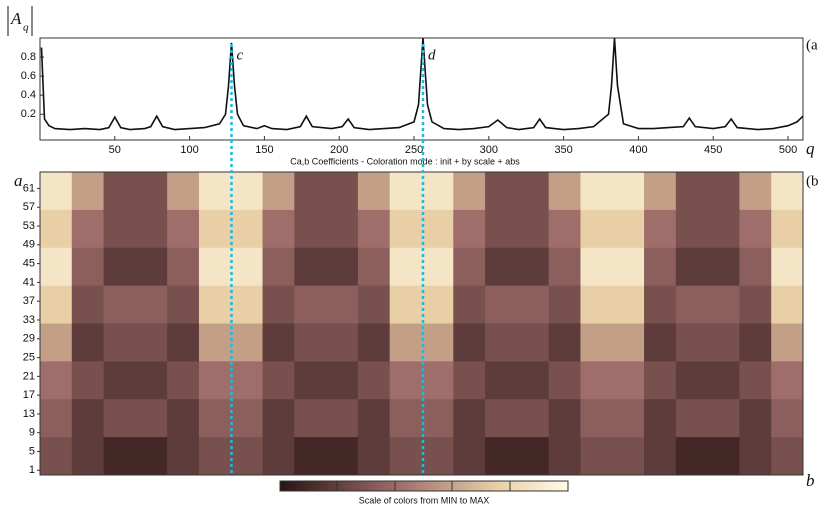  Describe the element at coordinates (29, 395) in the screenshot. I see `y-tick-label: 17` at that location.